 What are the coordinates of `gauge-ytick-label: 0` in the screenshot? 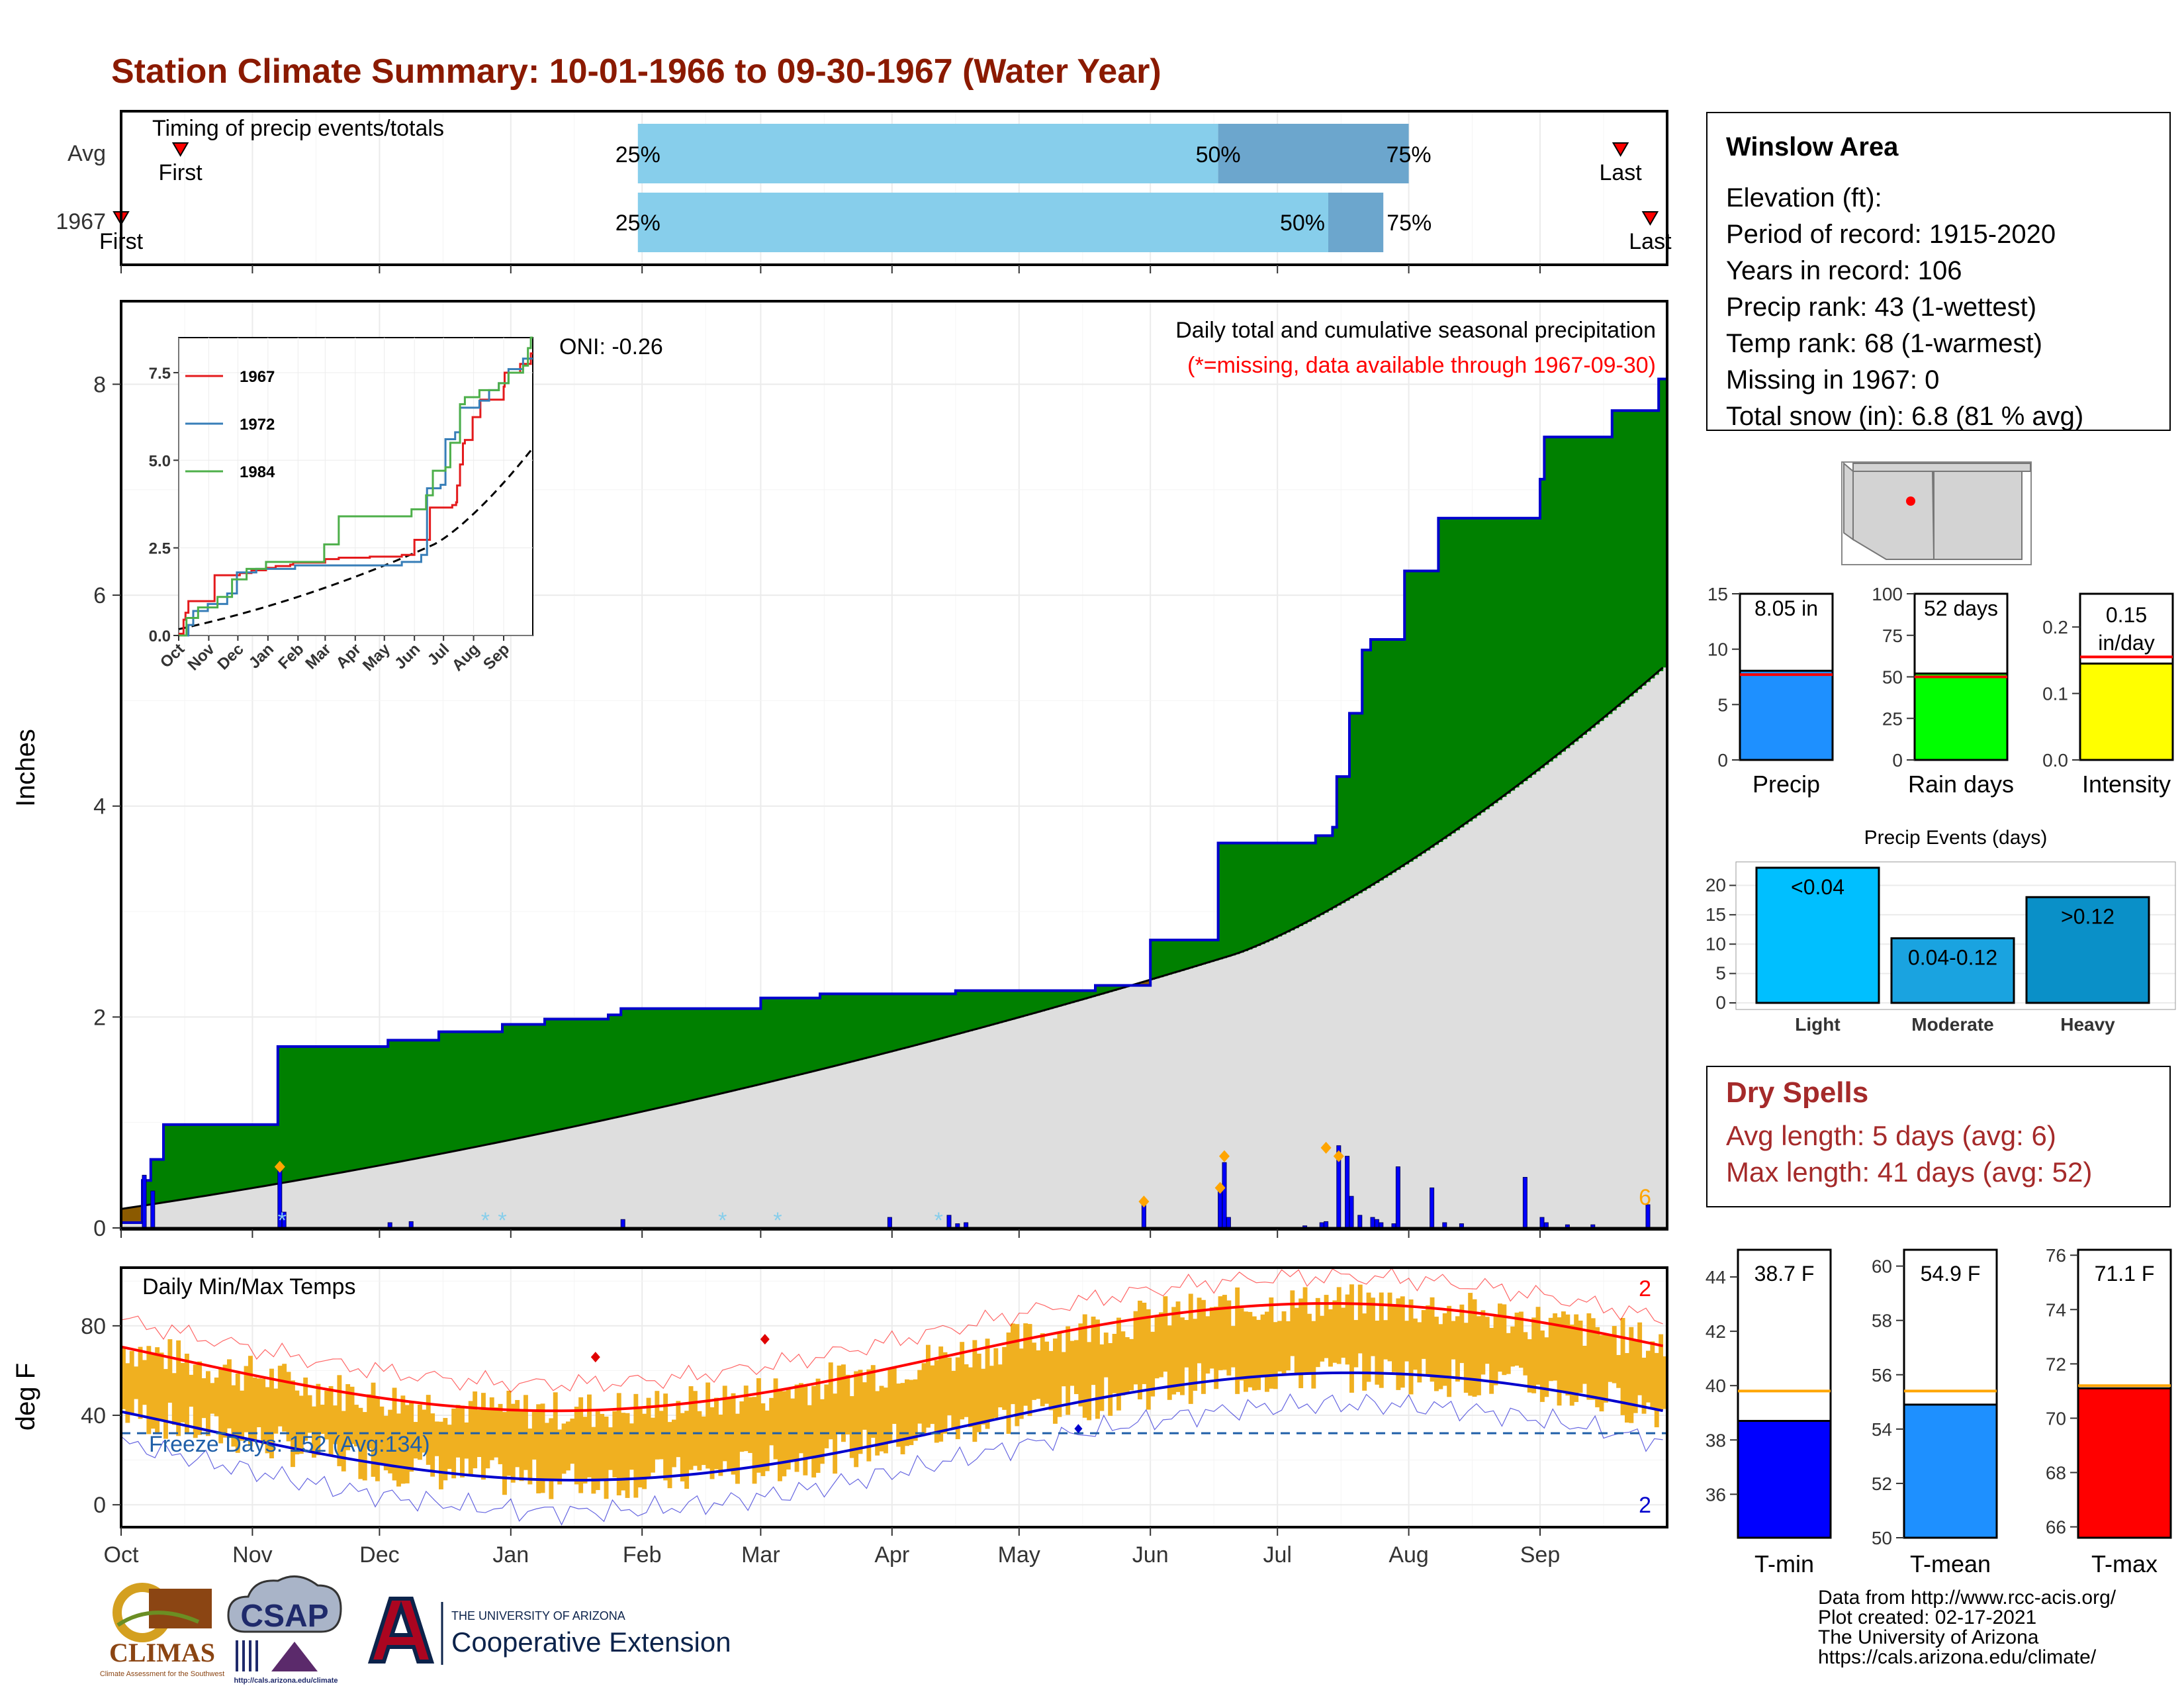 It's located at (1723, 760).